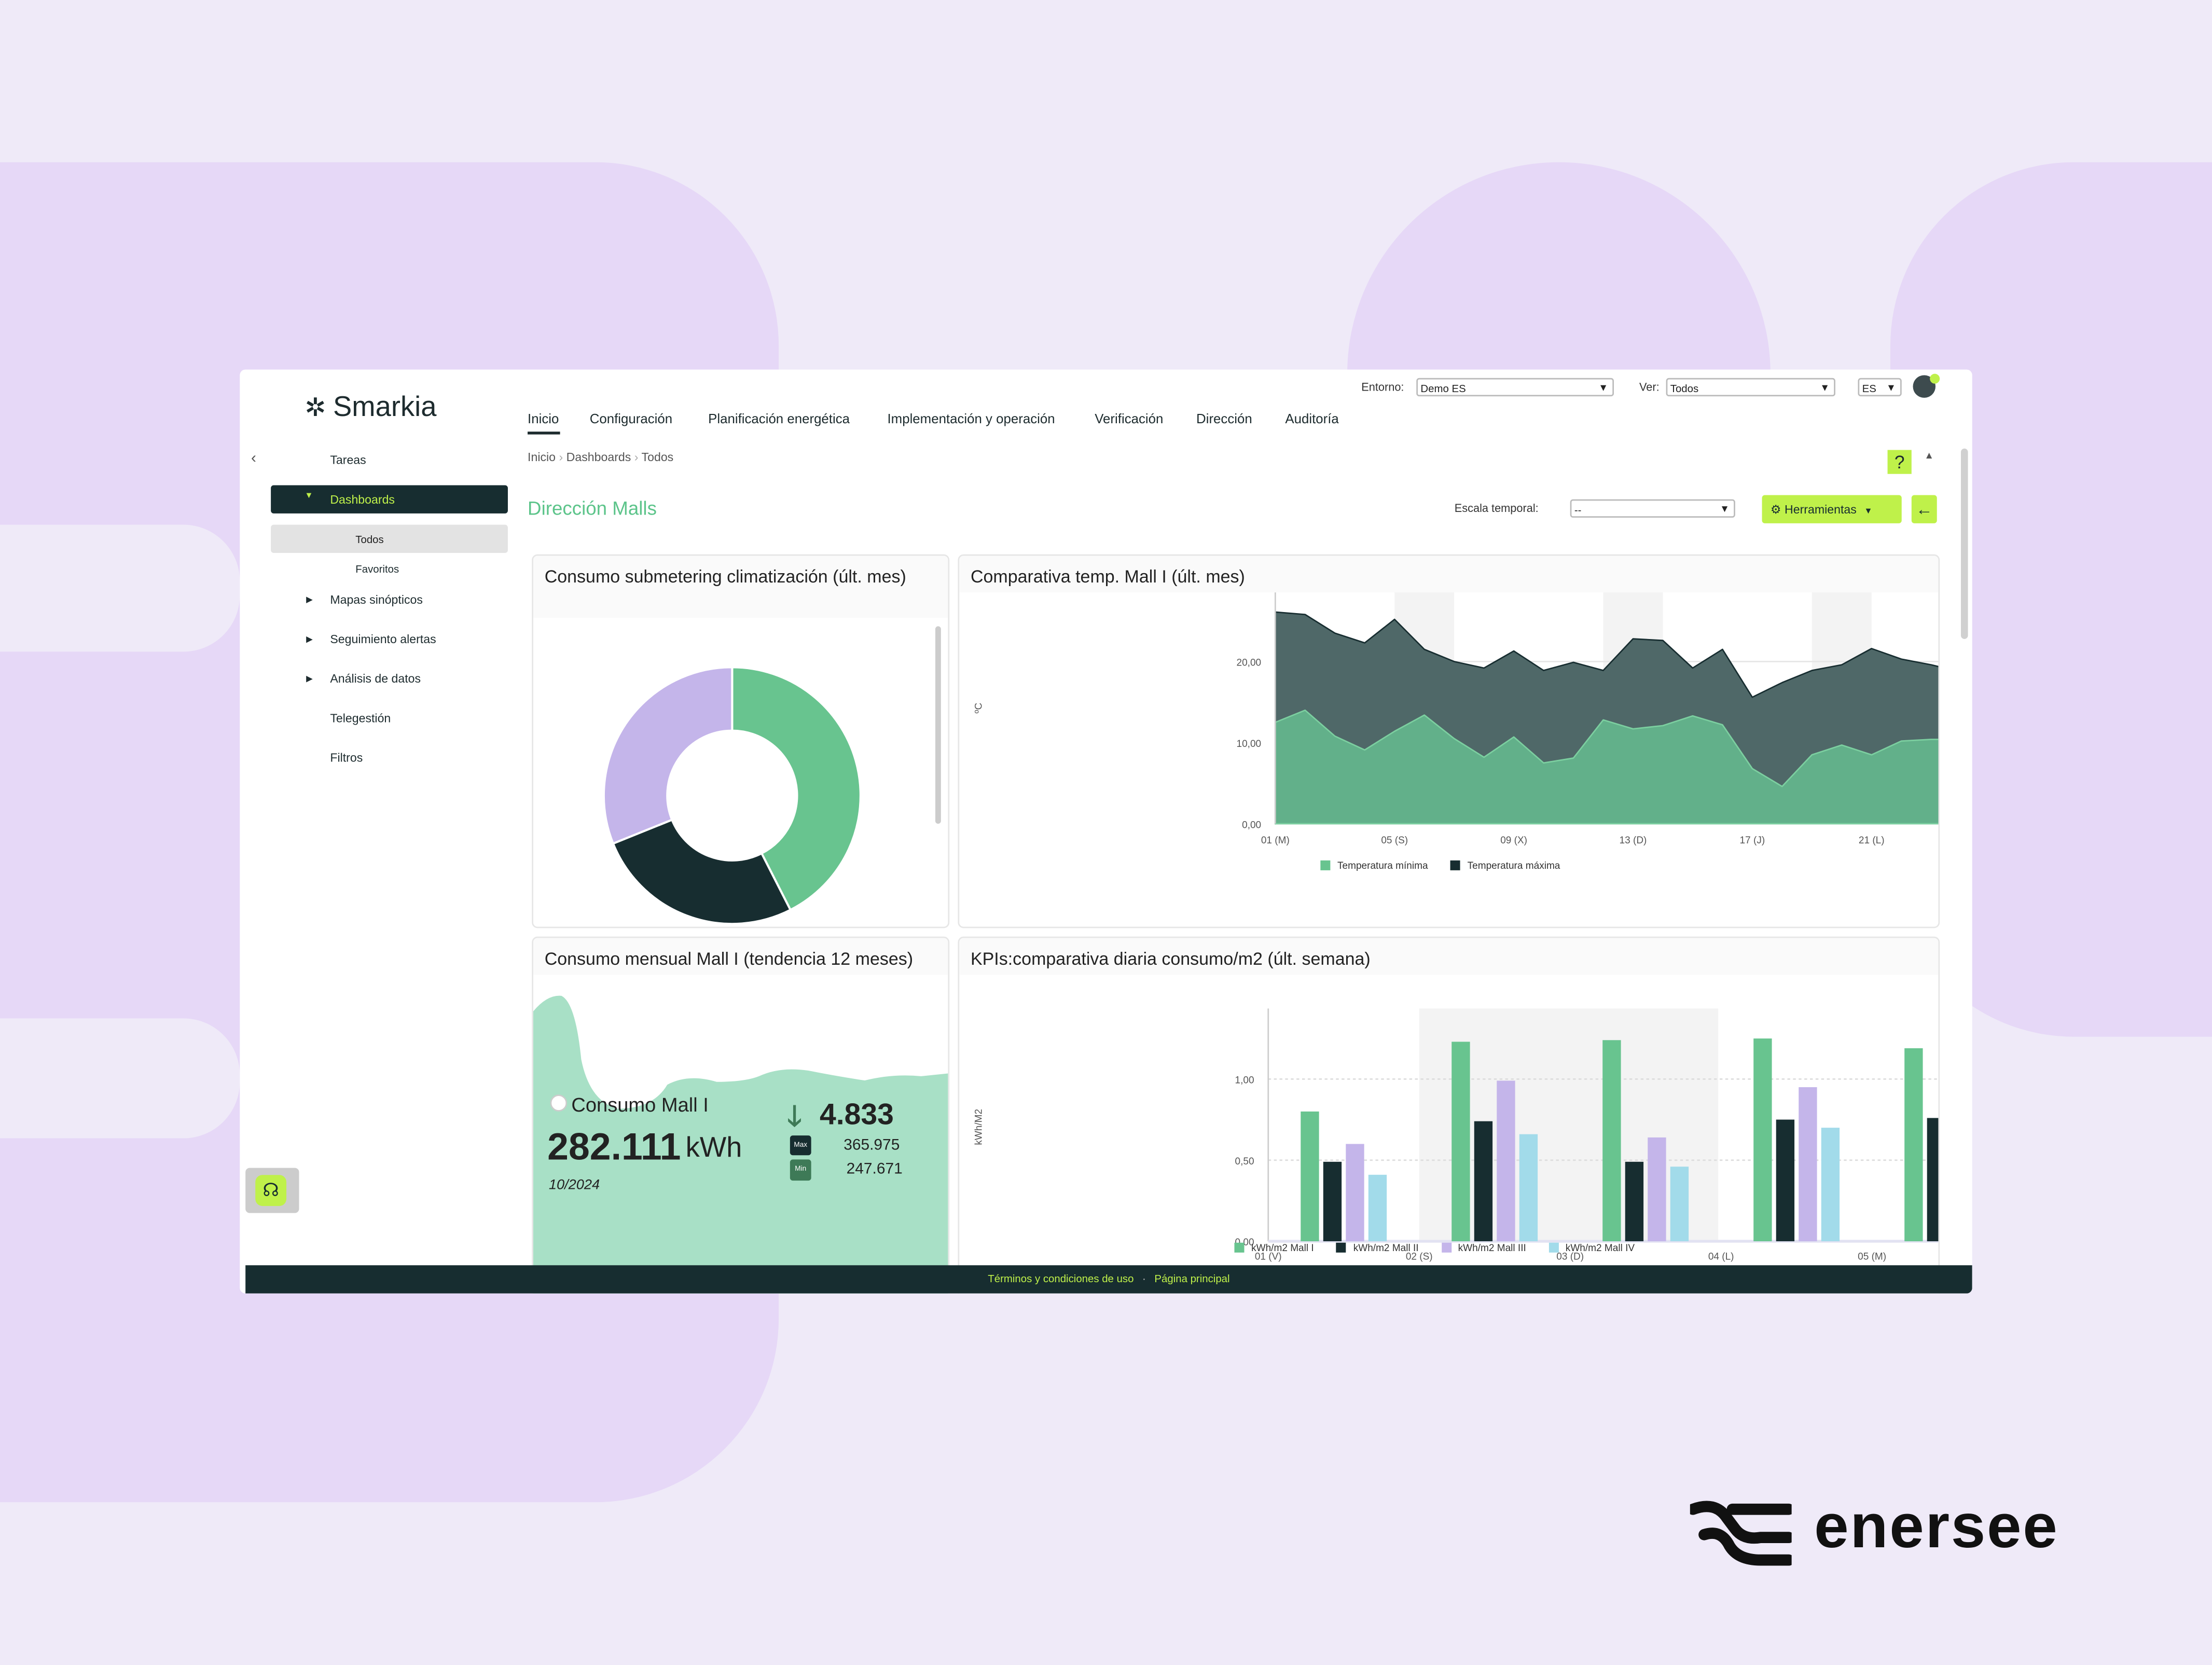 This screenshot has height=1665, width=2212. Describe the element at coordinates (1832, 509) in the screenshot. I see `herramientas-button: ⚙ Herramientas ▼` at that location.